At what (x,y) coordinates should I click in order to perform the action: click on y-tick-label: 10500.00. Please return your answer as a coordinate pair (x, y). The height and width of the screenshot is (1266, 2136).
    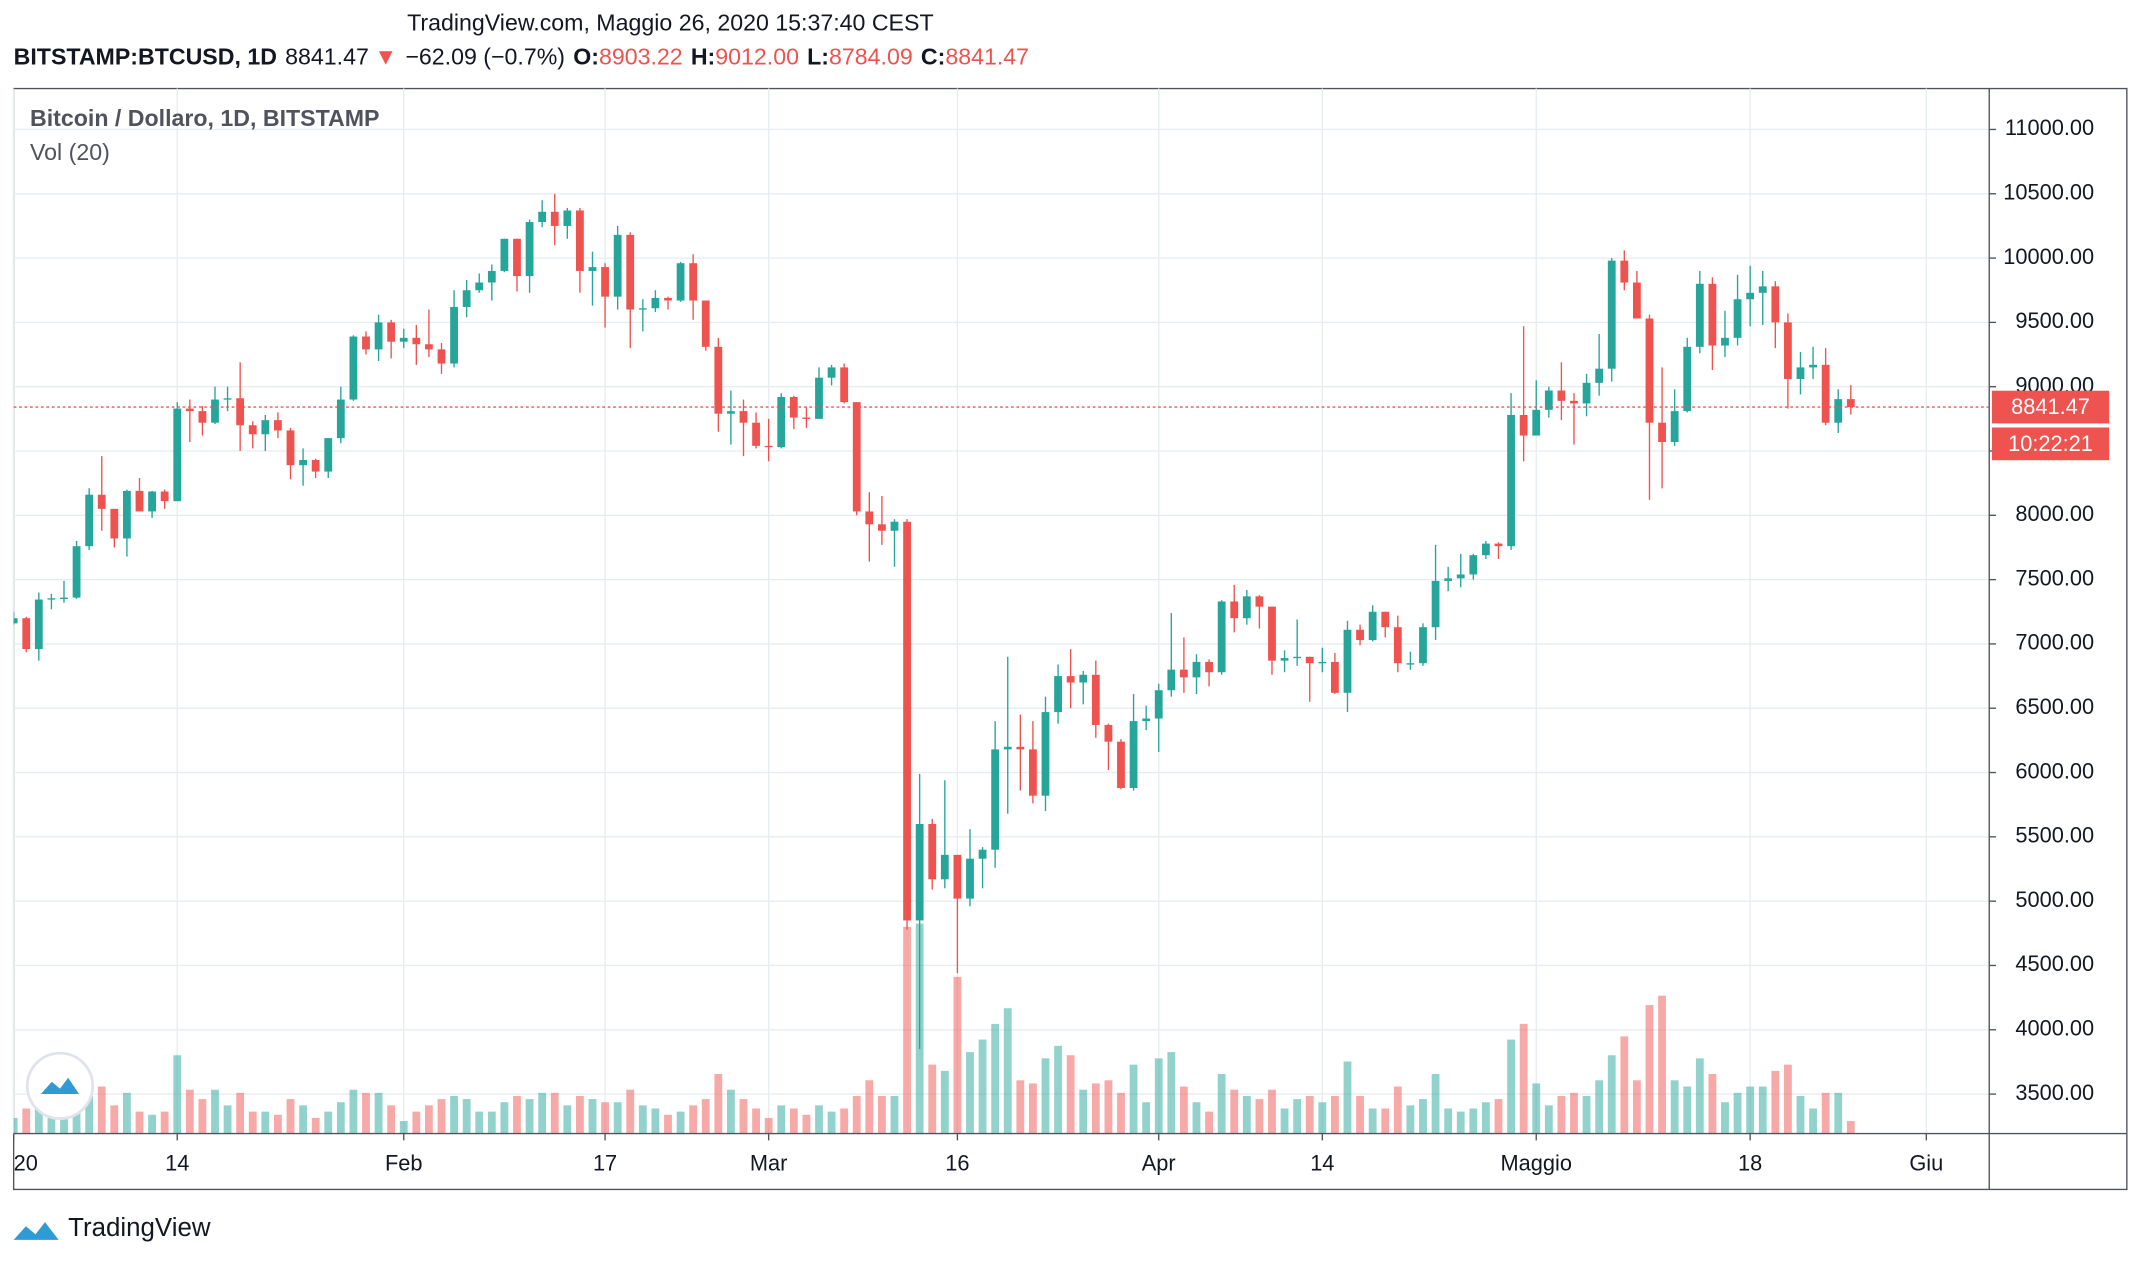
    Looking at the image, I should click on (2048, 192).